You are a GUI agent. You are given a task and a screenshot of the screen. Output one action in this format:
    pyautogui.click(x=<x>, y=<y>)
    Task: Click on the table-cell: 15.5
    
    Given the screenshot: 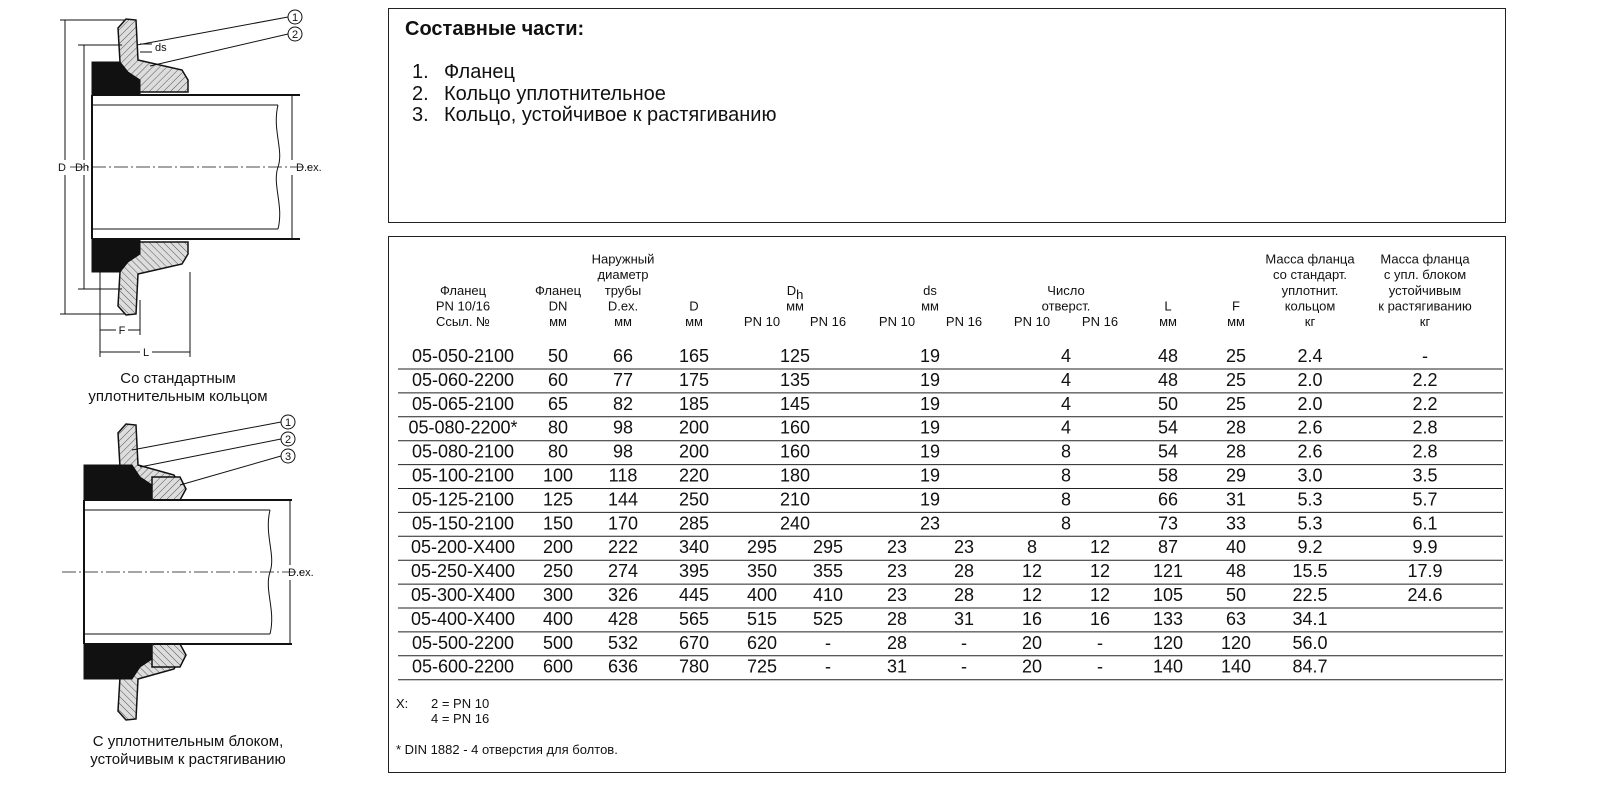 What is the action you would take?
    pyautogui.click(x=1309, y=571)
    